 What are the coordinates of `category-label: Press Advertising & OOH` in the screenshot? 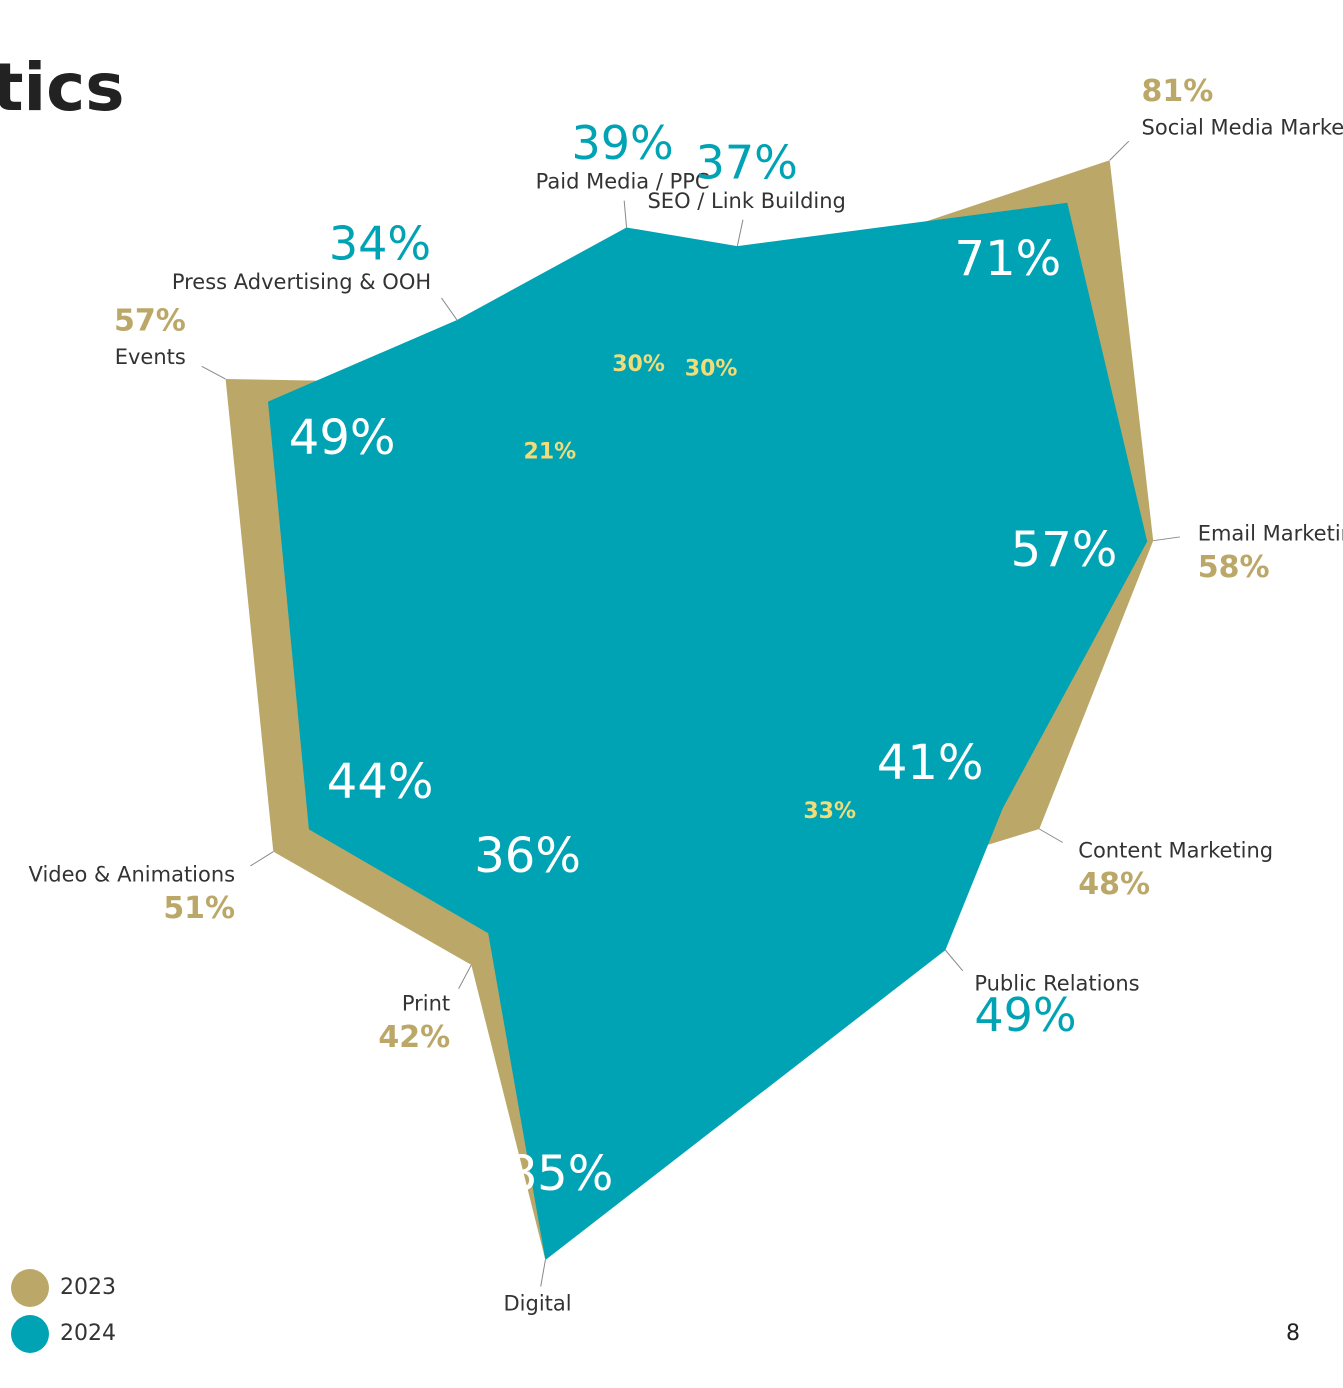 It's located at (301, 282).